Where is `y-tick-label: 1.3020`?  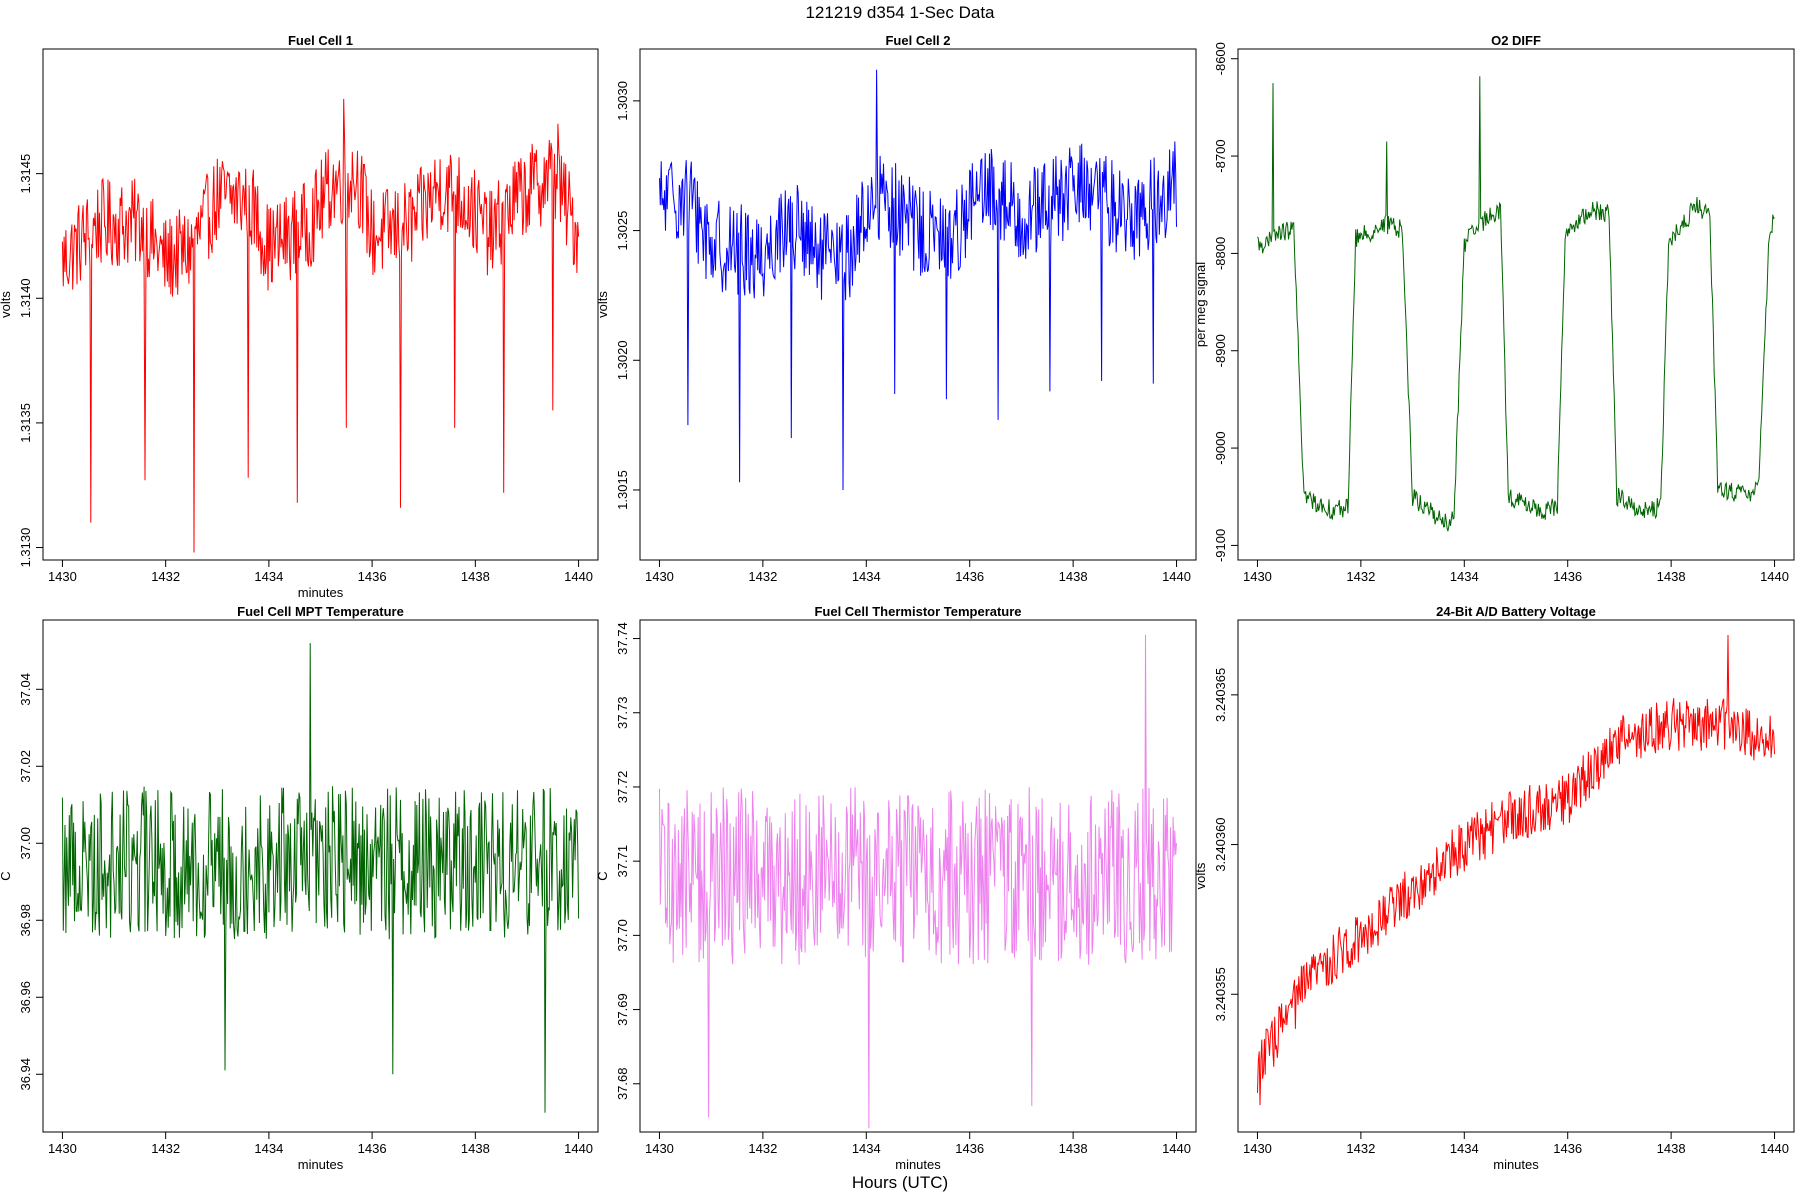
y-tick-label: 1.3020 is located at coordinates (622, 360).